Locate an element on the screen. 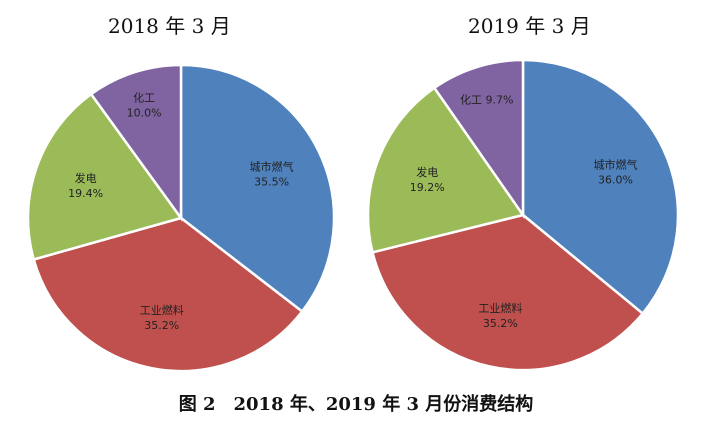  pie-2018-slice-power is located at coordinates (105, 177).